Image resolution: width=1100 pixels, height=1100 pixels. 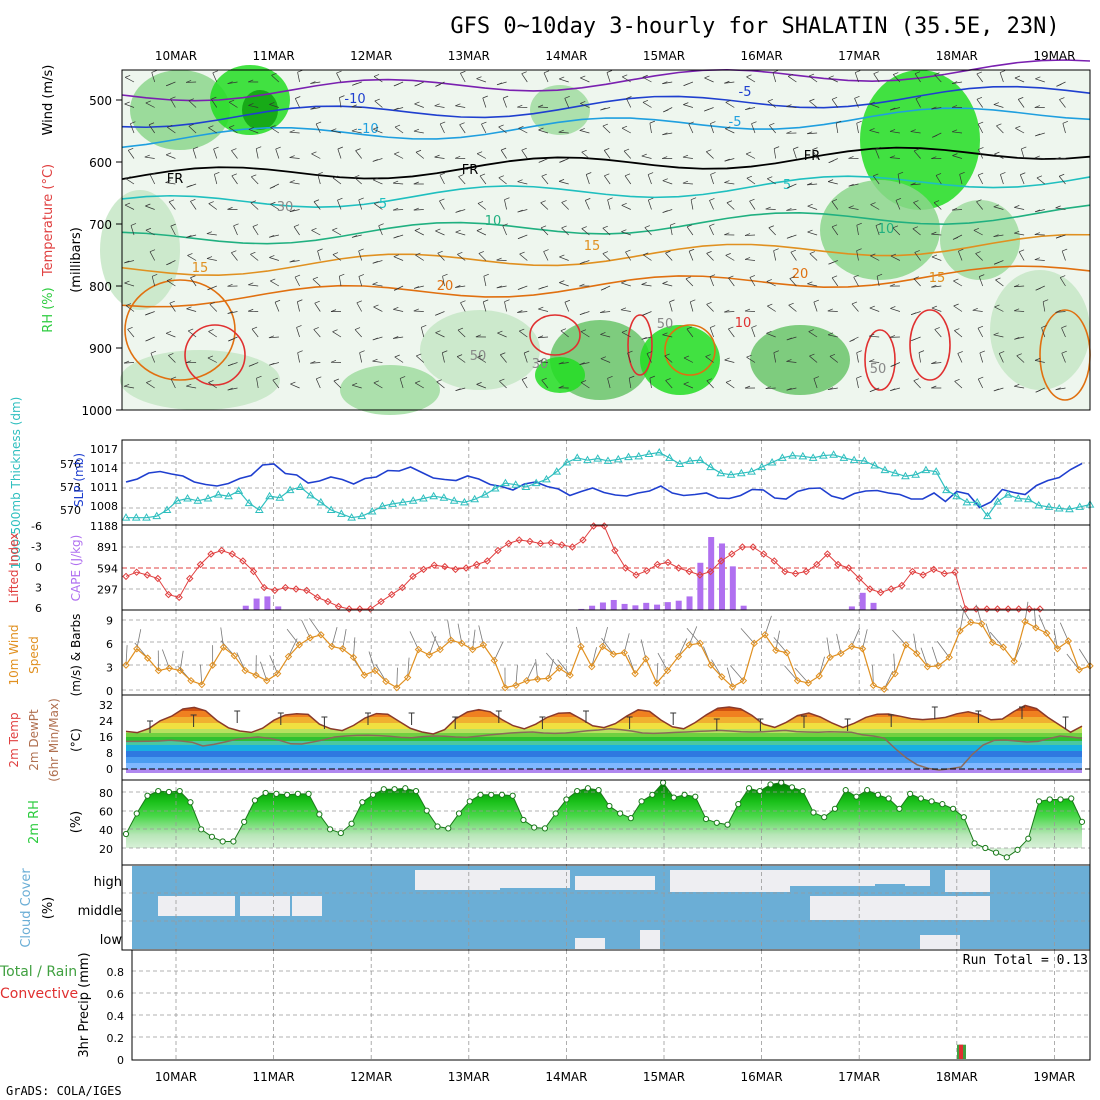 I want to click on slp-tick: 1014, so click(x=104, y=468).